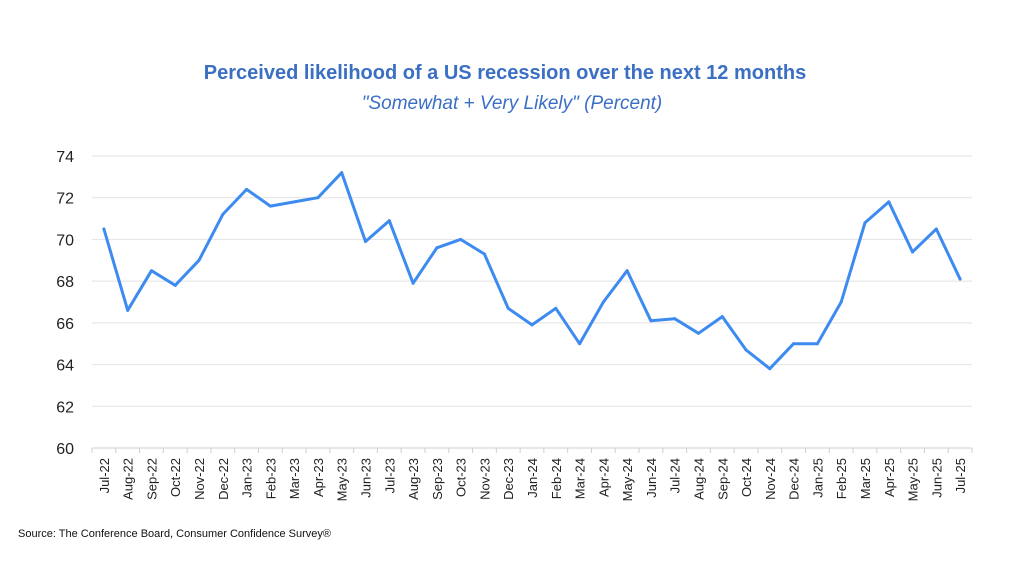 Image resolution: width=1024 pixels, height=583 pixels. What do you see at coordinates (342, 479) in the screenshot?
I see `x-tick-label: May-23` at bounding box center [342, 479].